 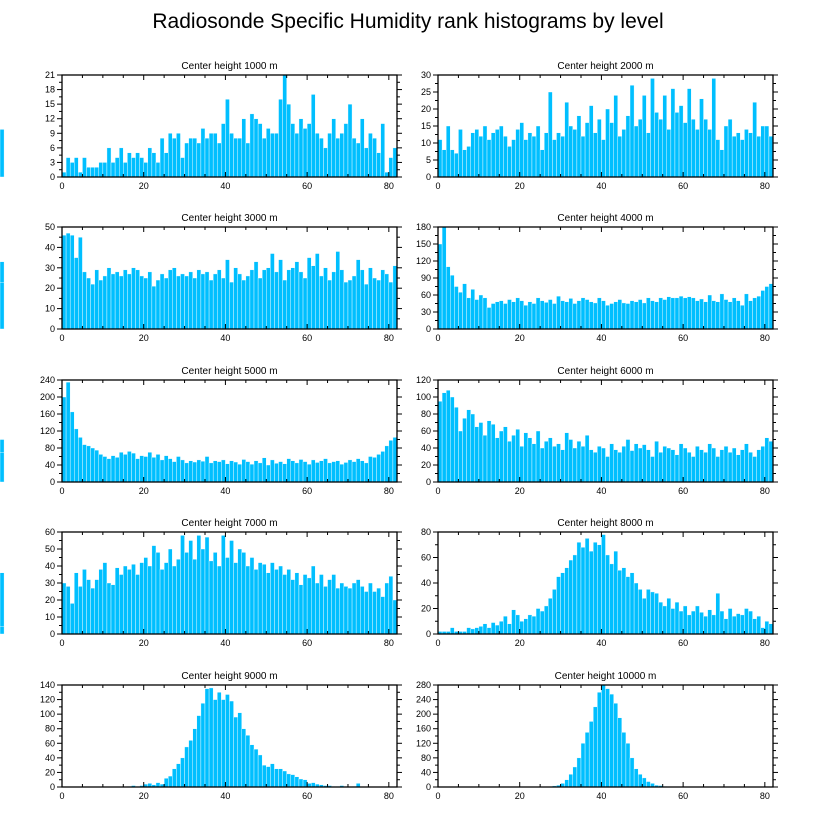 I want to click on y-tick-label: 120, so click(x=423, y=743).